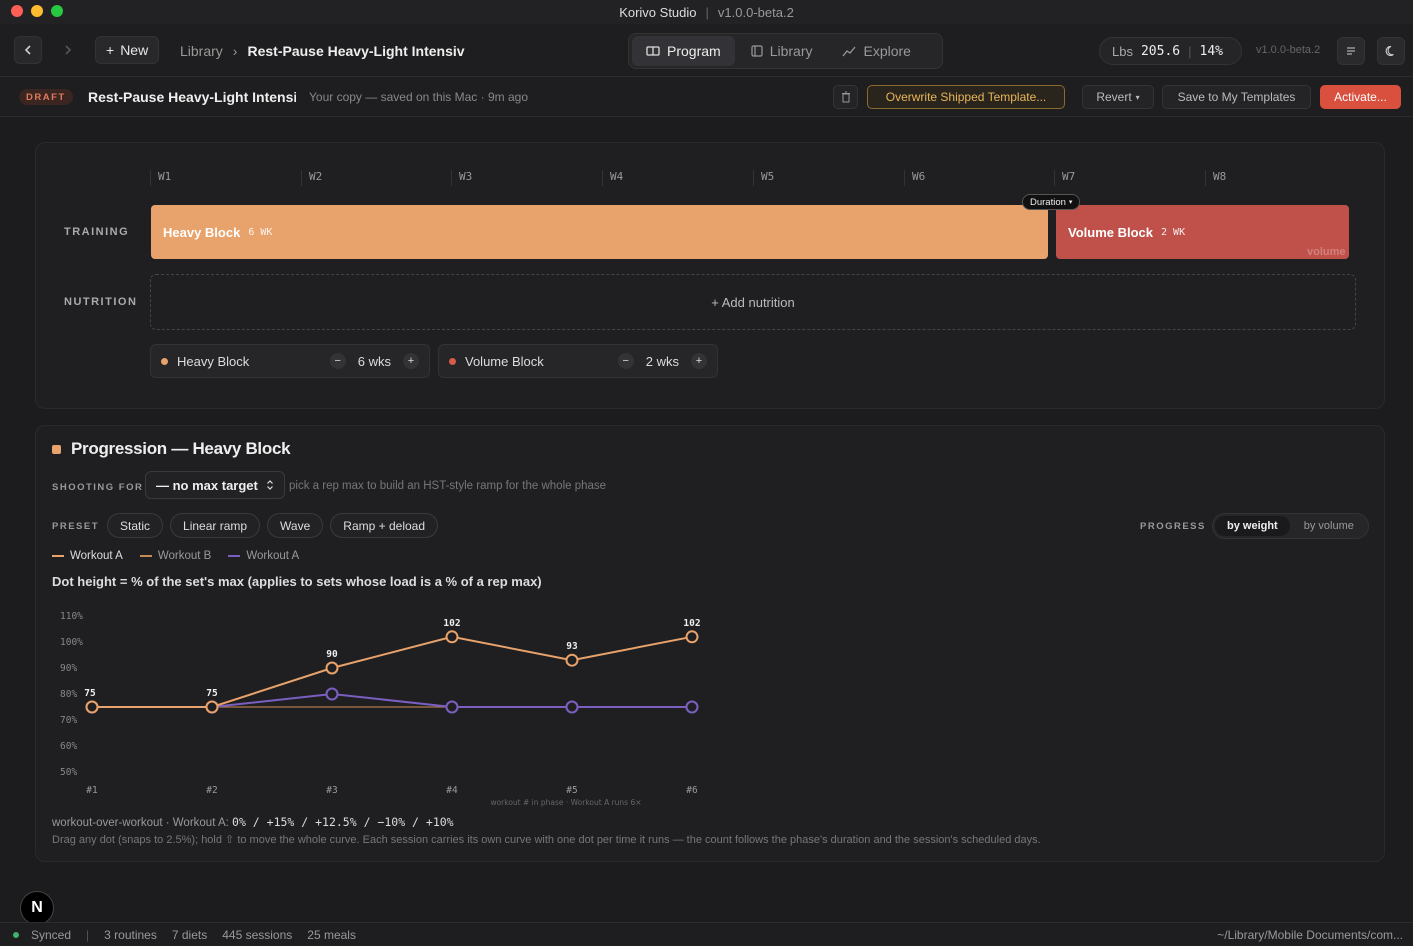  I want to click on minimize-window-button, so click(37, 11).